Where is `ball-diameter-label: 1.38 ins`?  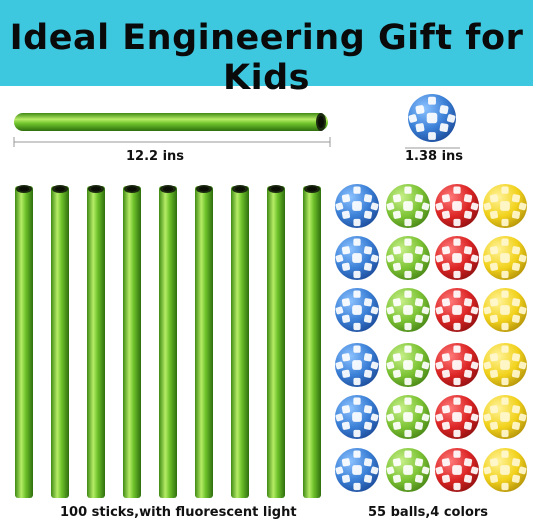 ball-diameter-label: 1.38 ins is located at coordinates (434, 156).